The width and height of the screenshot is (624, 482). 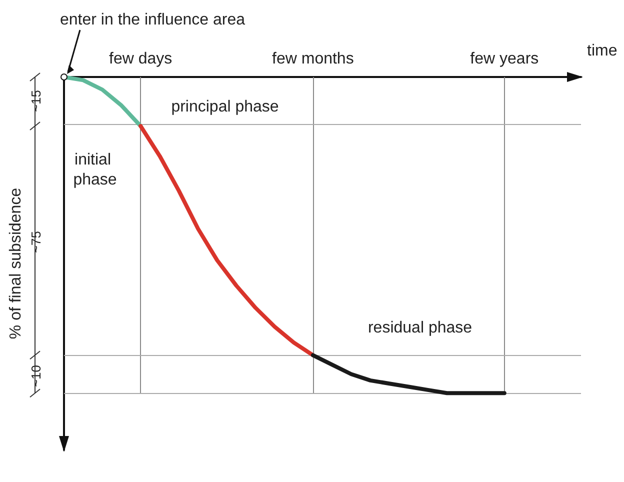 What do you see at coordinates (420, 328) in the screenshot?
I see `annotation: residual phase` at bounding box center [420, 328].